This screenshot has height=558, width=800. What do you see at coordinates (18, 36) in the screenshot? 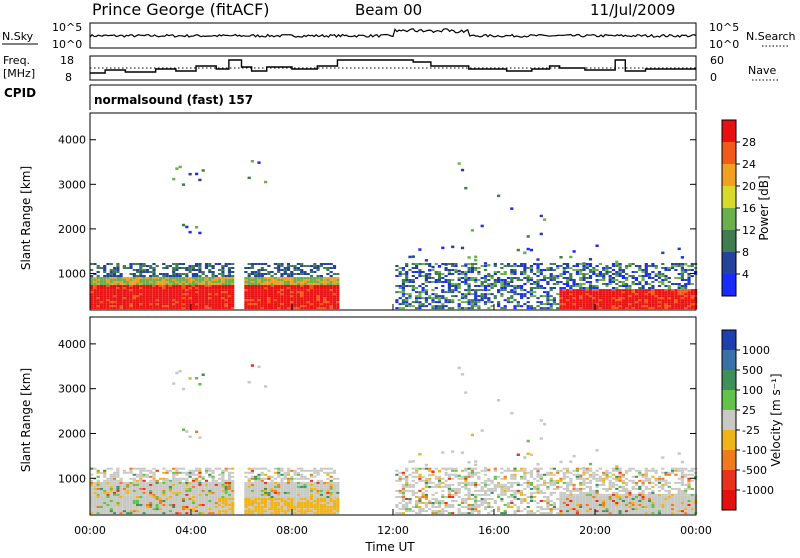
I see `nsky-label: N.Sky` at bounding box center [18, 36].